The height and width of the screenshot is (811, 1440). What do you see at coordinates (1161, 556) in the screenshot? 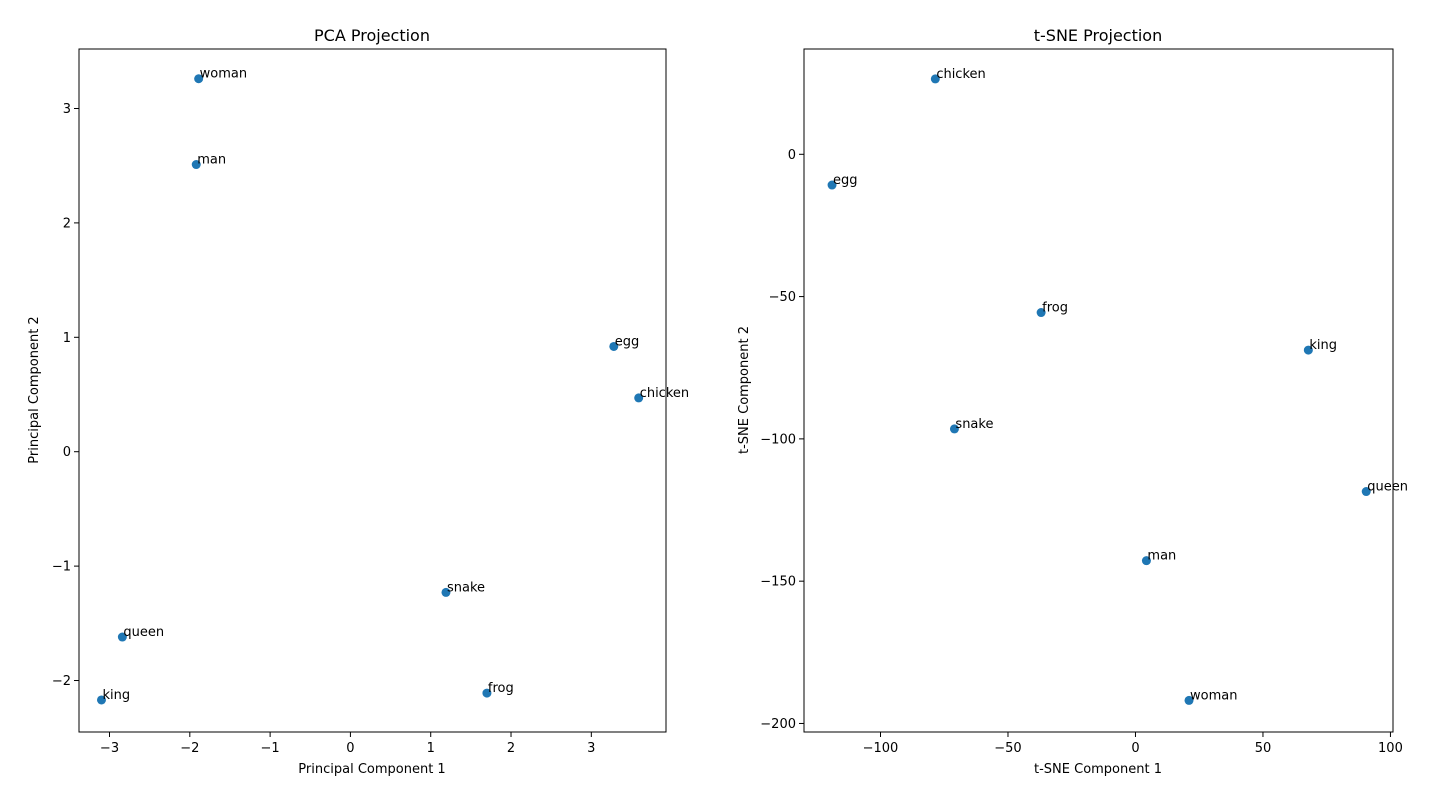
I see `tsne-point-label-man: man` at bounding box center [1161, 556].